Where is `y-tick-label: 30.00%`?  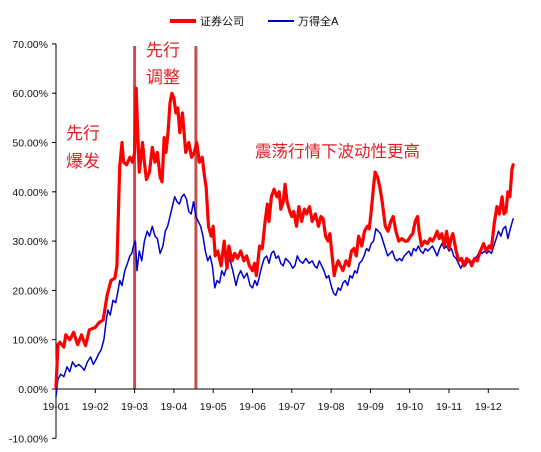
y-tick-label: 30.00% is located at coordinates (30, 242).